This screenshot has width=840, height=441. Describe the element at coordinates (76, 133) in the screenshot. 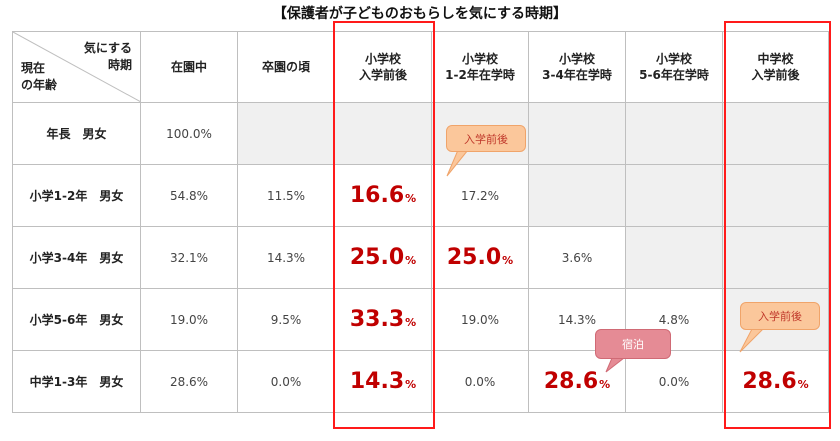

I see `row-label: 年長 男女` at that location.